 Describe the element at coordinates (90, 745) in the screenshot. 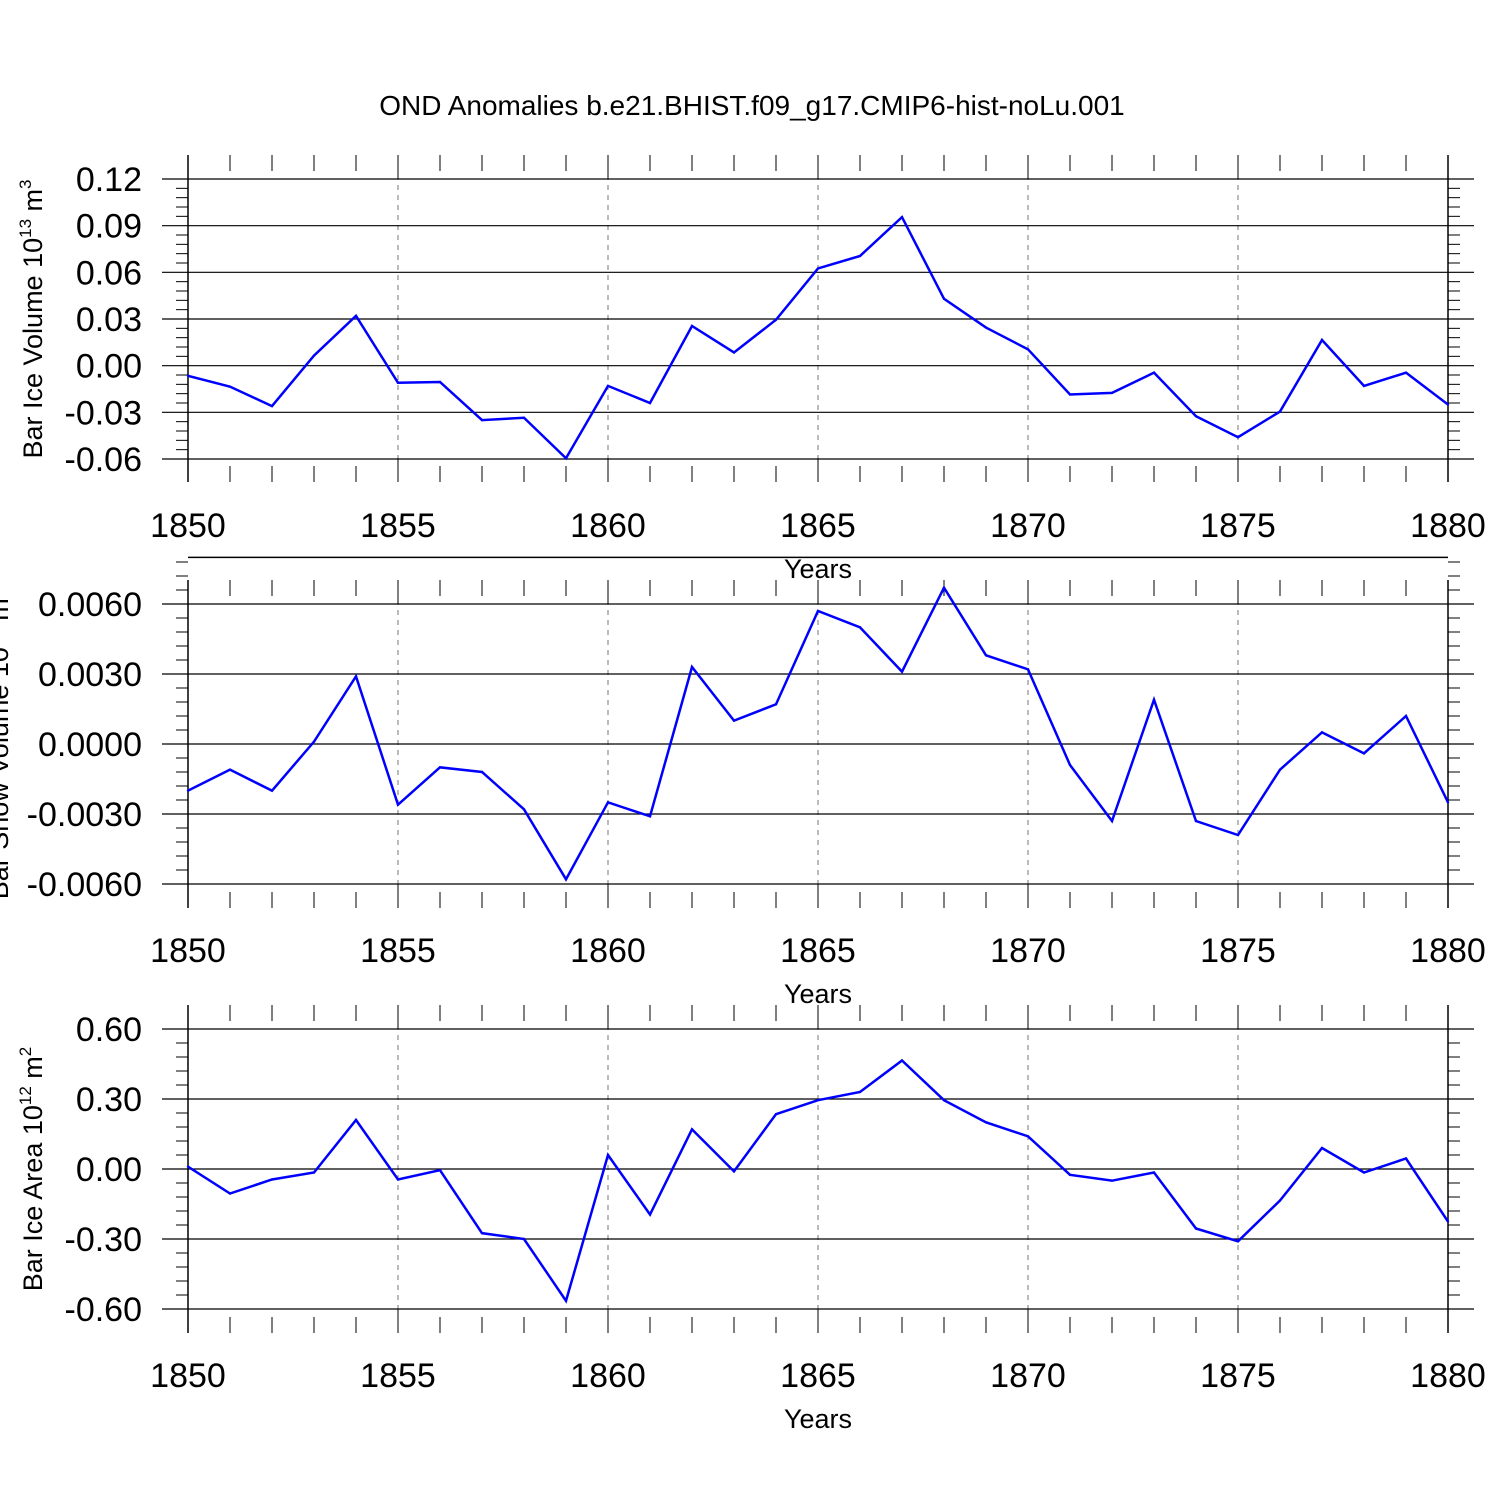

I see `y-tick-label: 0.0000` at that location.